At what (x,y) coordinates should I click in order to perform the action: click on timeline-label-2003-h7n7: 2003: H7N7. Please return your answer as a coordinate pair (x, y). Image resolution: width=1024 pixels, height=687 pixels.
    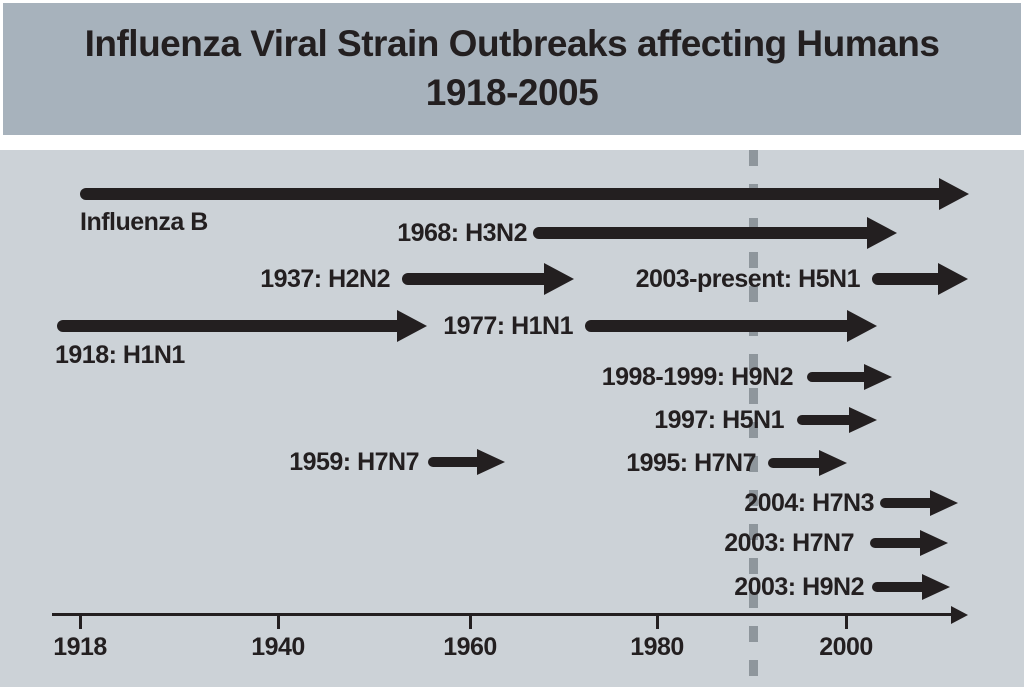
    Looking at the image, I should click on (789, 543).